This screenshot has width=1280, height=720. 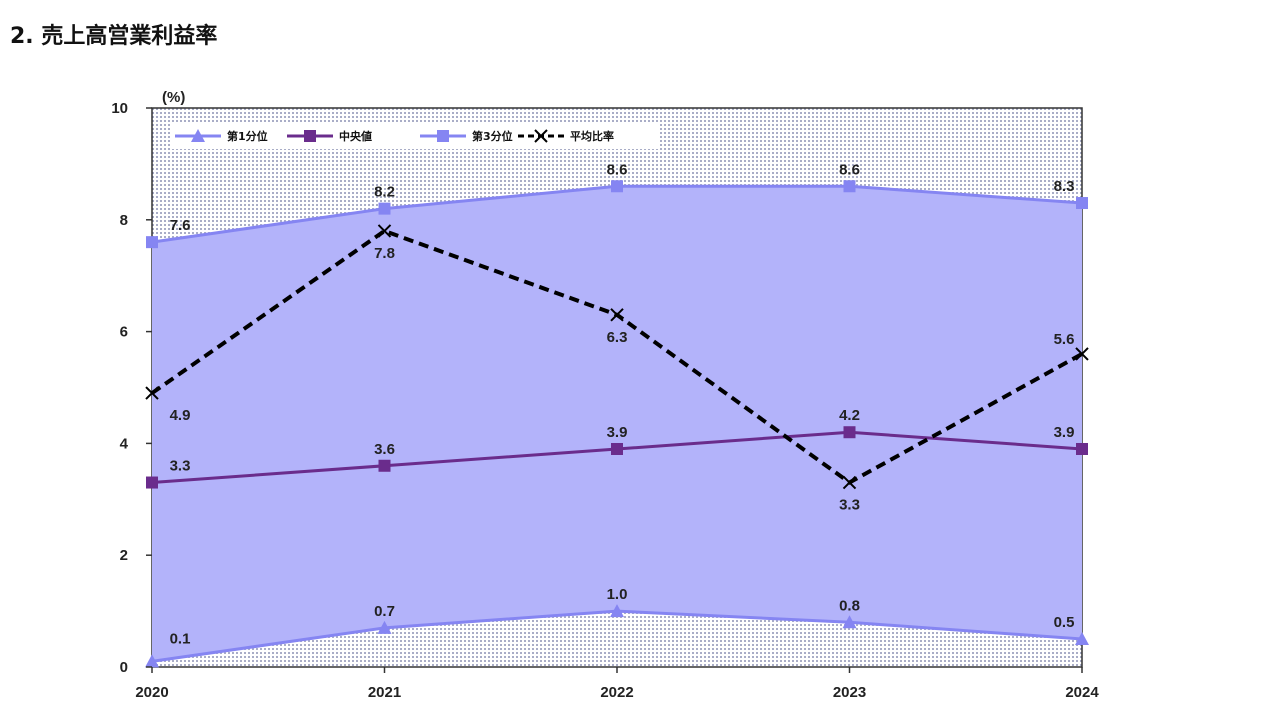 What do you see at coordinates (492, 136) in the screenshot?
I see `legend-label: 第3分位` at bounding box center [492, 136].